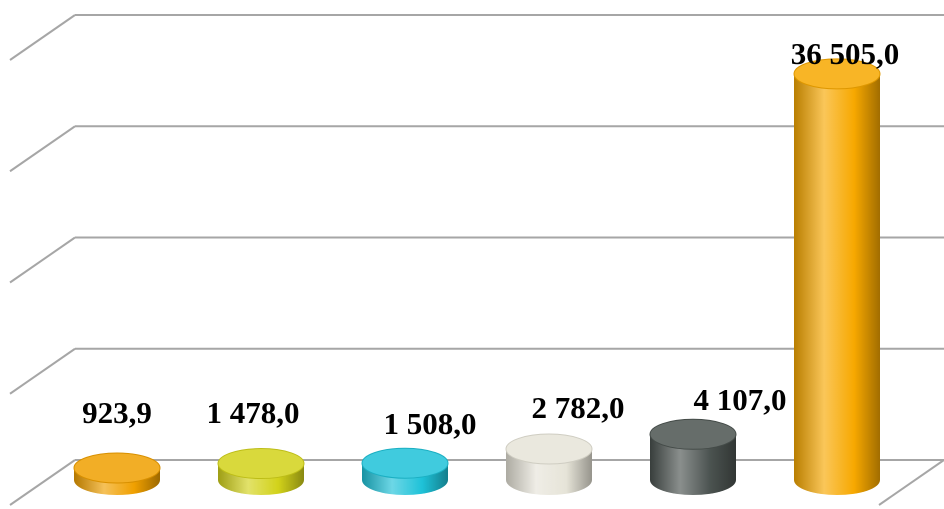  I want to click on data-label: 1 478,0, so click(253, 412).